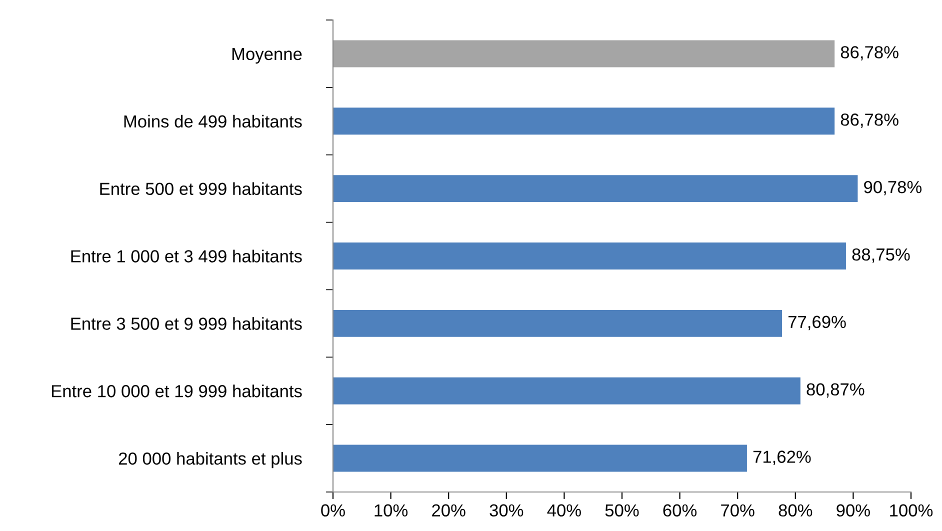 This screenshot has width=942, height=531. I want to click on y-tick-label: 20 000 habitants et plus, so click(210, 460).